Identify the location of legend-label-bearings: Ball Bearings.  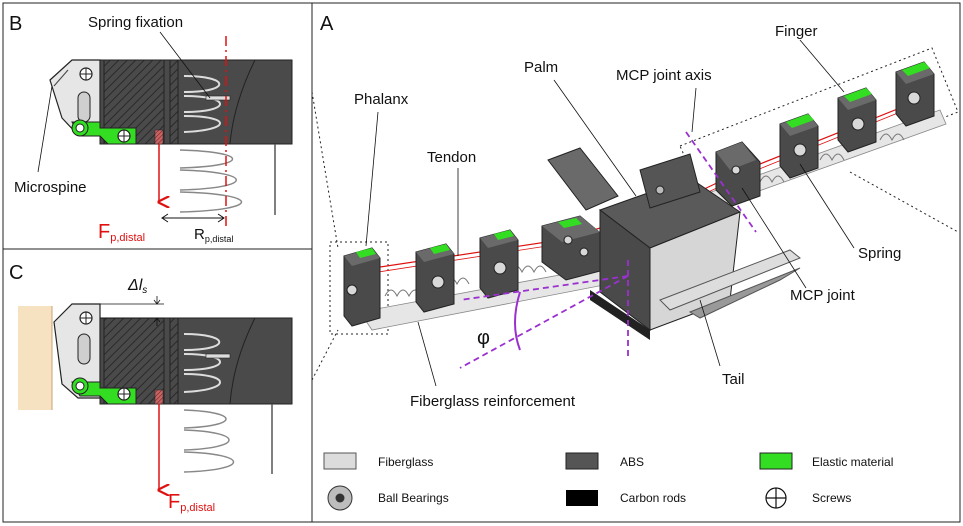
(413, 498).